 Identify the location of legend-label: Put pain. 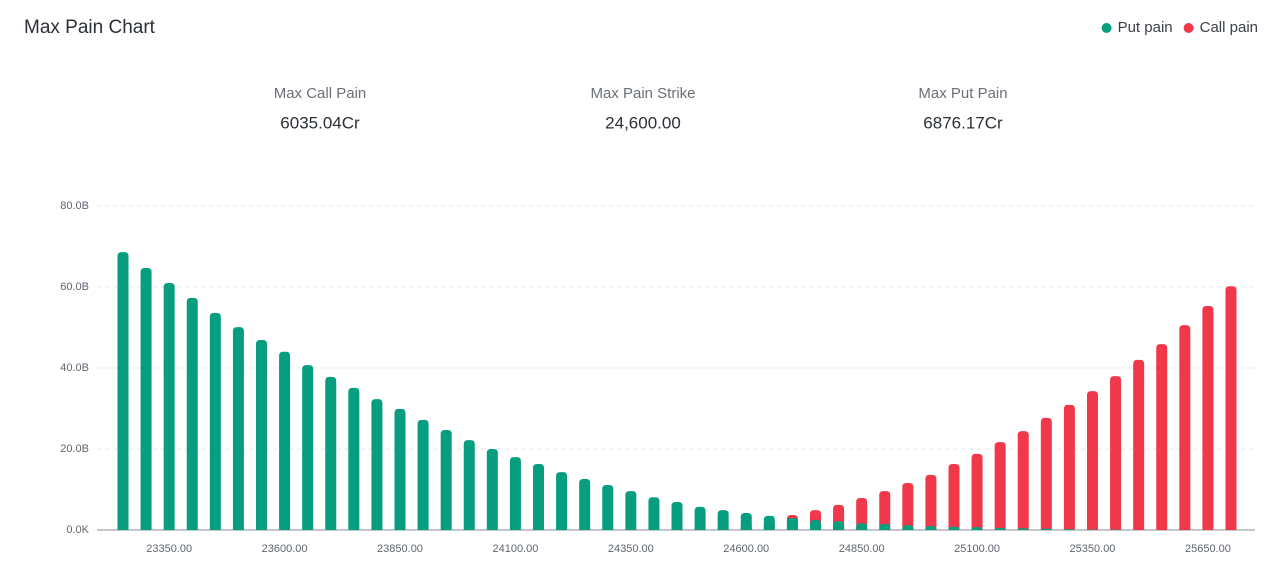
(1145, 27).